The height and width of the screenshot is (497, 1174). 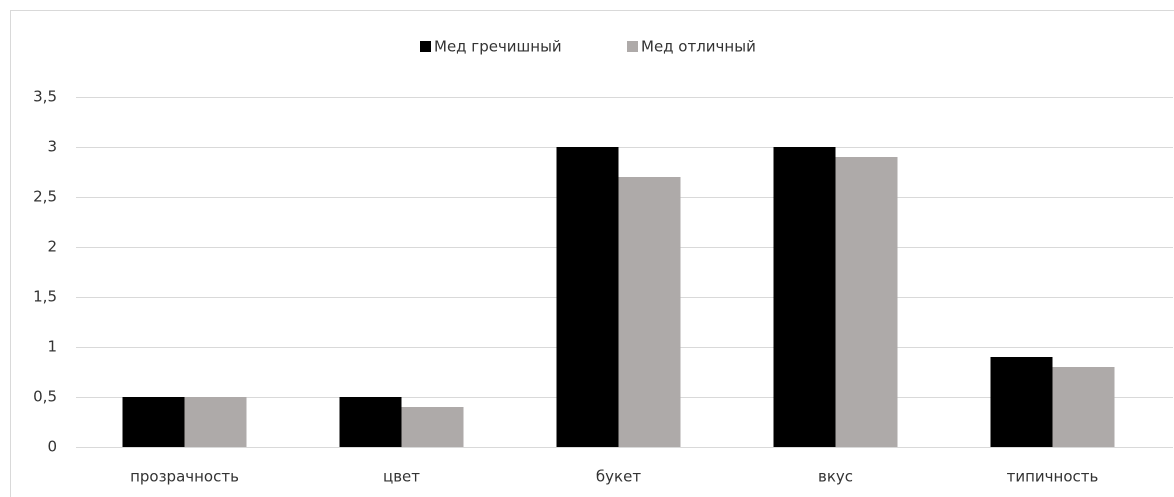 What do you see at coordinates (45, 197) in the screenshot?
I see `y-tick-label: 2,5` at bounding box center [45, 197].